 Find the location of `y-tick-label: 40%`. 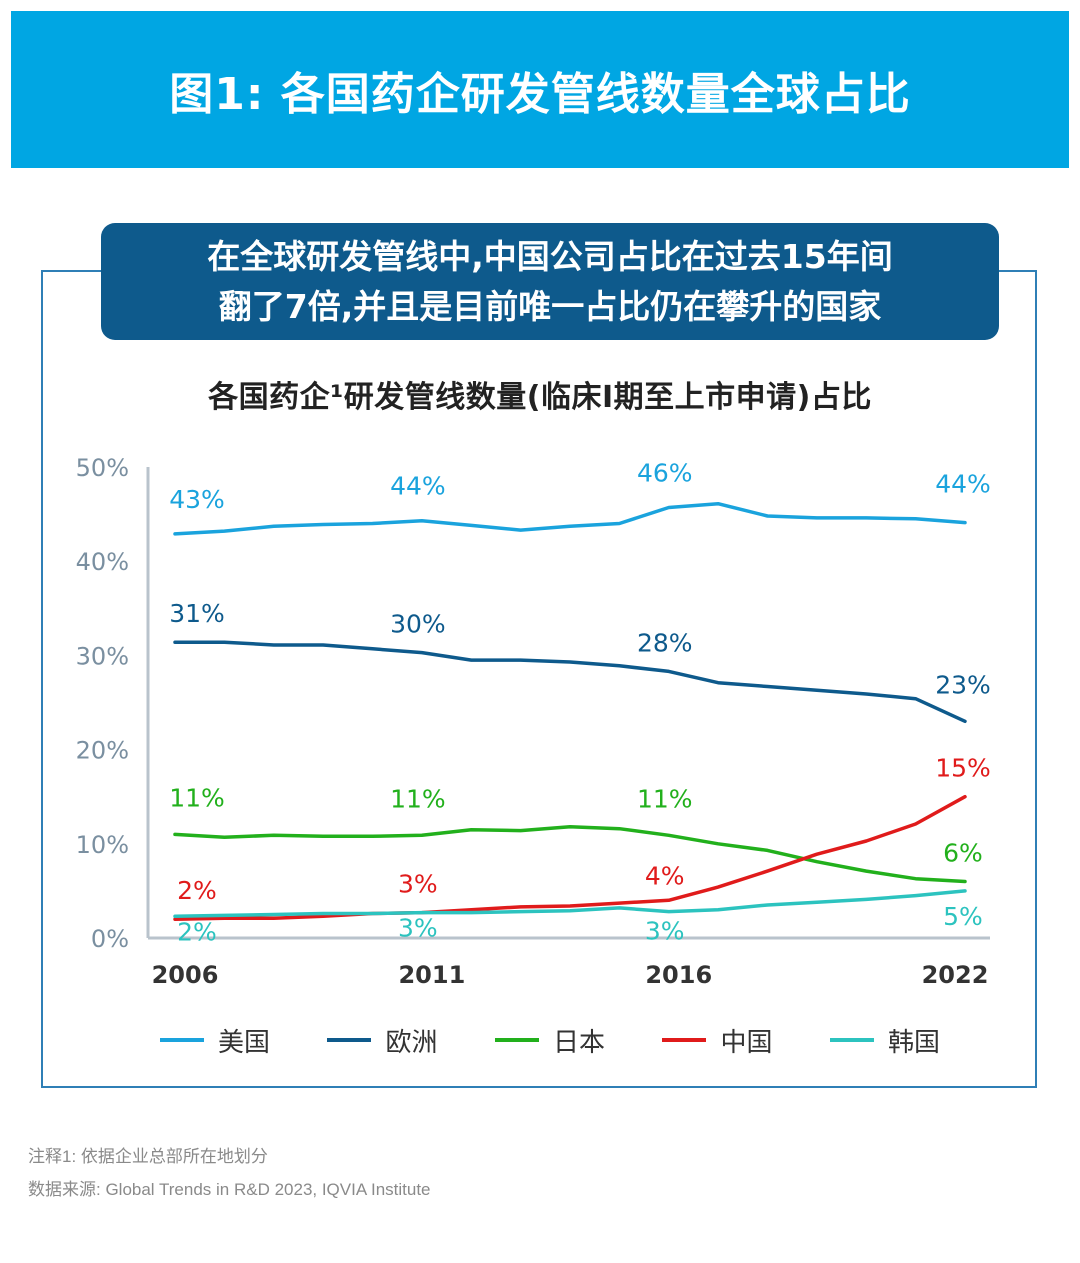

y-tick-label: 40% is located at coordinates (102, 562).